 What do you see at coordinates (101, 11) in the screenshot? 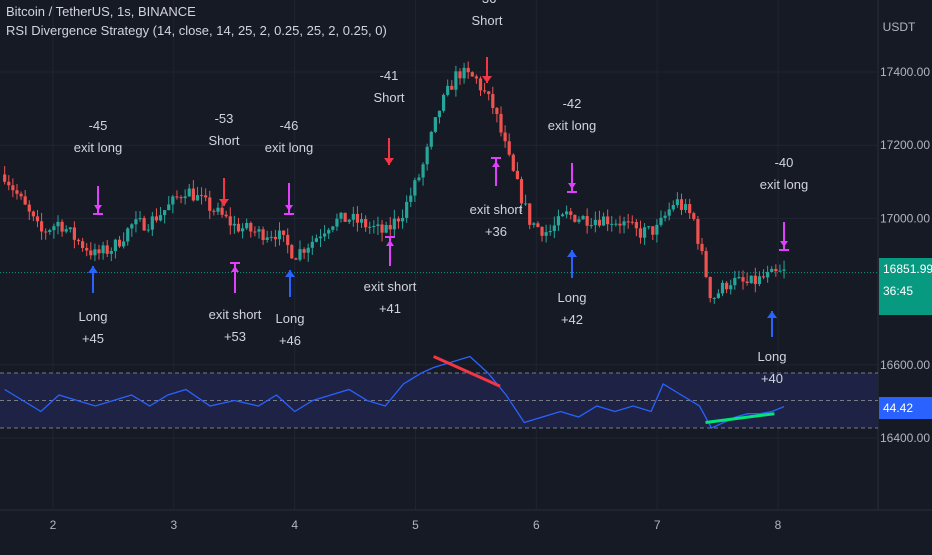
I see `symbol-title: Bitcoin / TetherUS, 1s, BINANCE` at bounding box center [101, 11].